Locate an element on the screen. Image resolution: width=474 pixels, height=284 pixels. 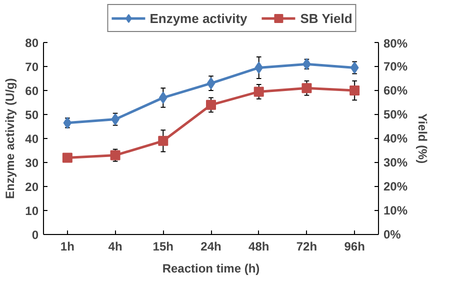
y2-tick-label: 50% is located at coordinates (396, 115).